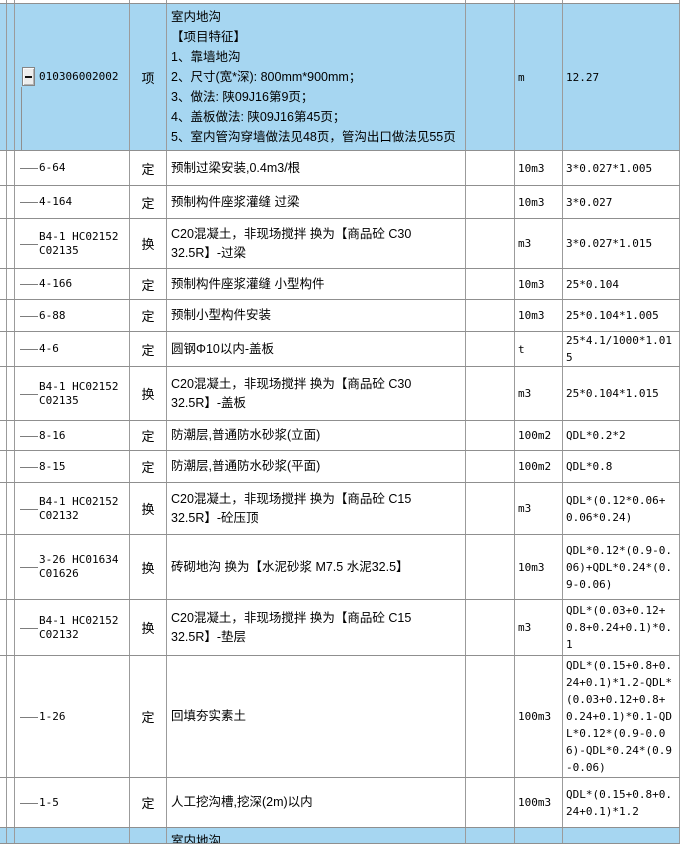 This screenshot has height=844, width=680. I want to click on cell-expr: 3*0.027, so click(621, 202).